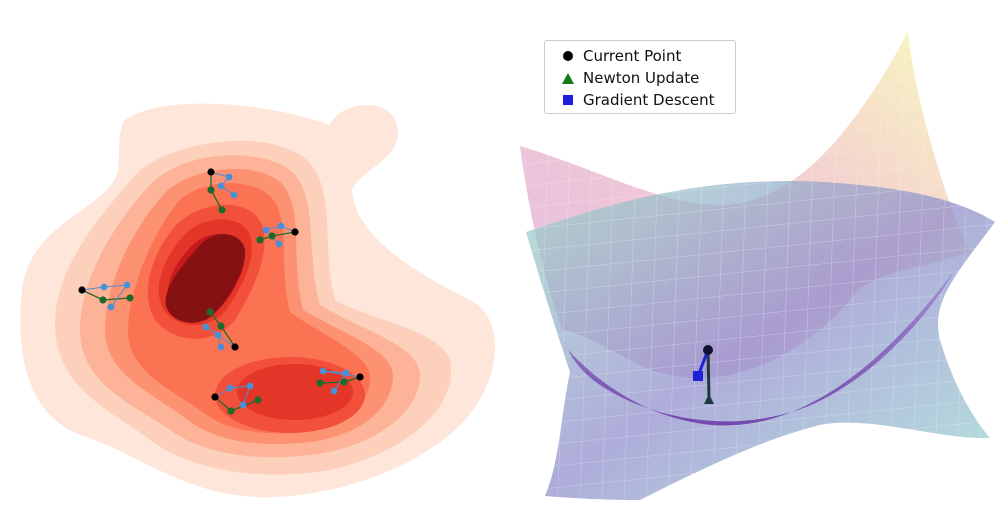 The height and width of the screenshot is (514, 1004). What do you see at coordinates (568, 56) in the screenshot?
I see `circle-marker-icon` at bounding box center [568, 56].